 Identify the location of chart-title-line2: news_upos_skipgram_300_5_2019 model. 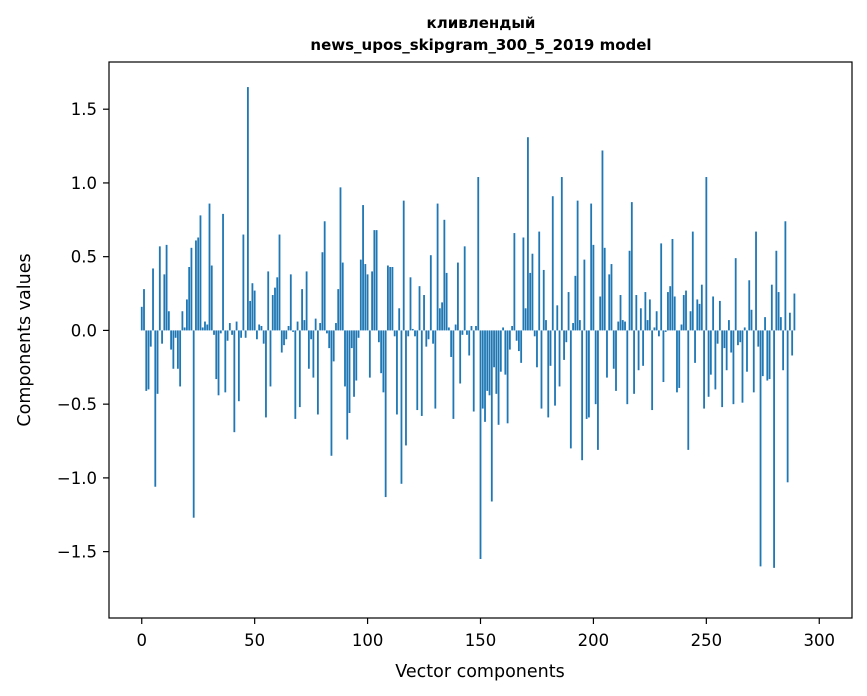
(480, 45).